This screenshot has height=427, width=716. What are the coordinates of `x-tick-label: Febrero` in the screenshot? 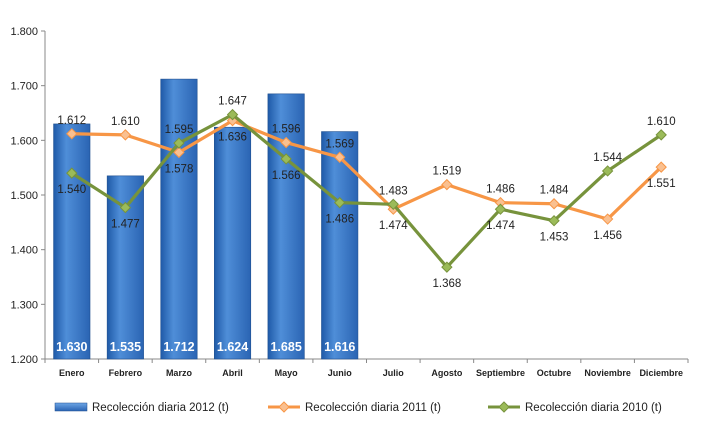 It's located at (126, 373).